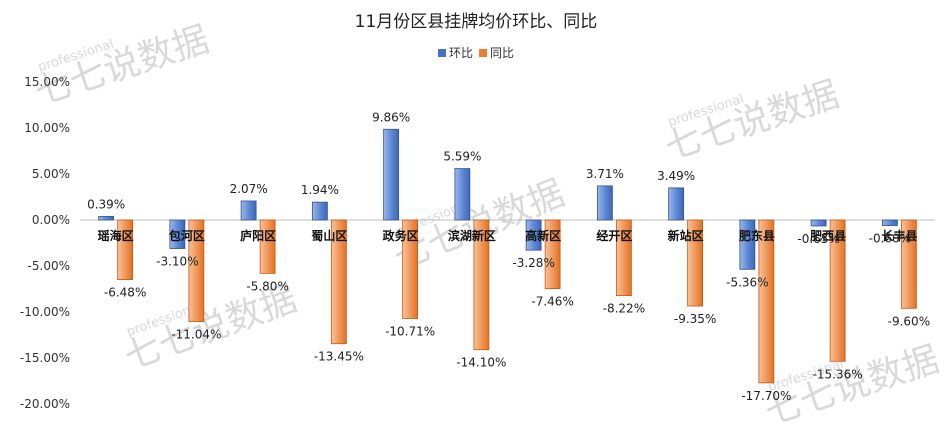 The height and width of the screenshot is (441, 952). Describe the element at coordinates (757, 235) in the screenshot. I see `category-label: 肥东县` at that location.